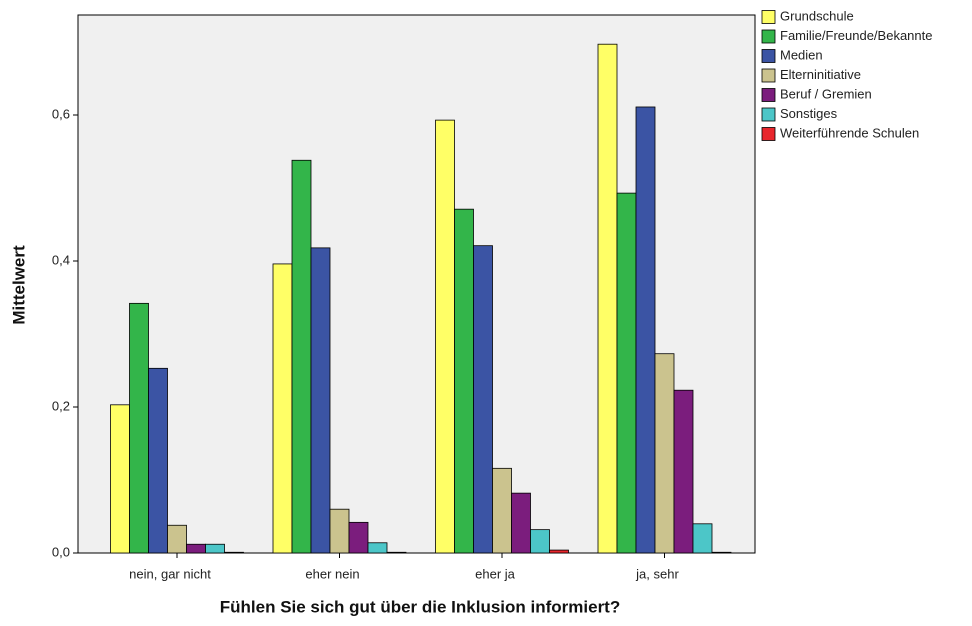  Describe the element at coordinates (18, 285) in the screenshot. I see `y-axis-title: Mittelwert` at that location.